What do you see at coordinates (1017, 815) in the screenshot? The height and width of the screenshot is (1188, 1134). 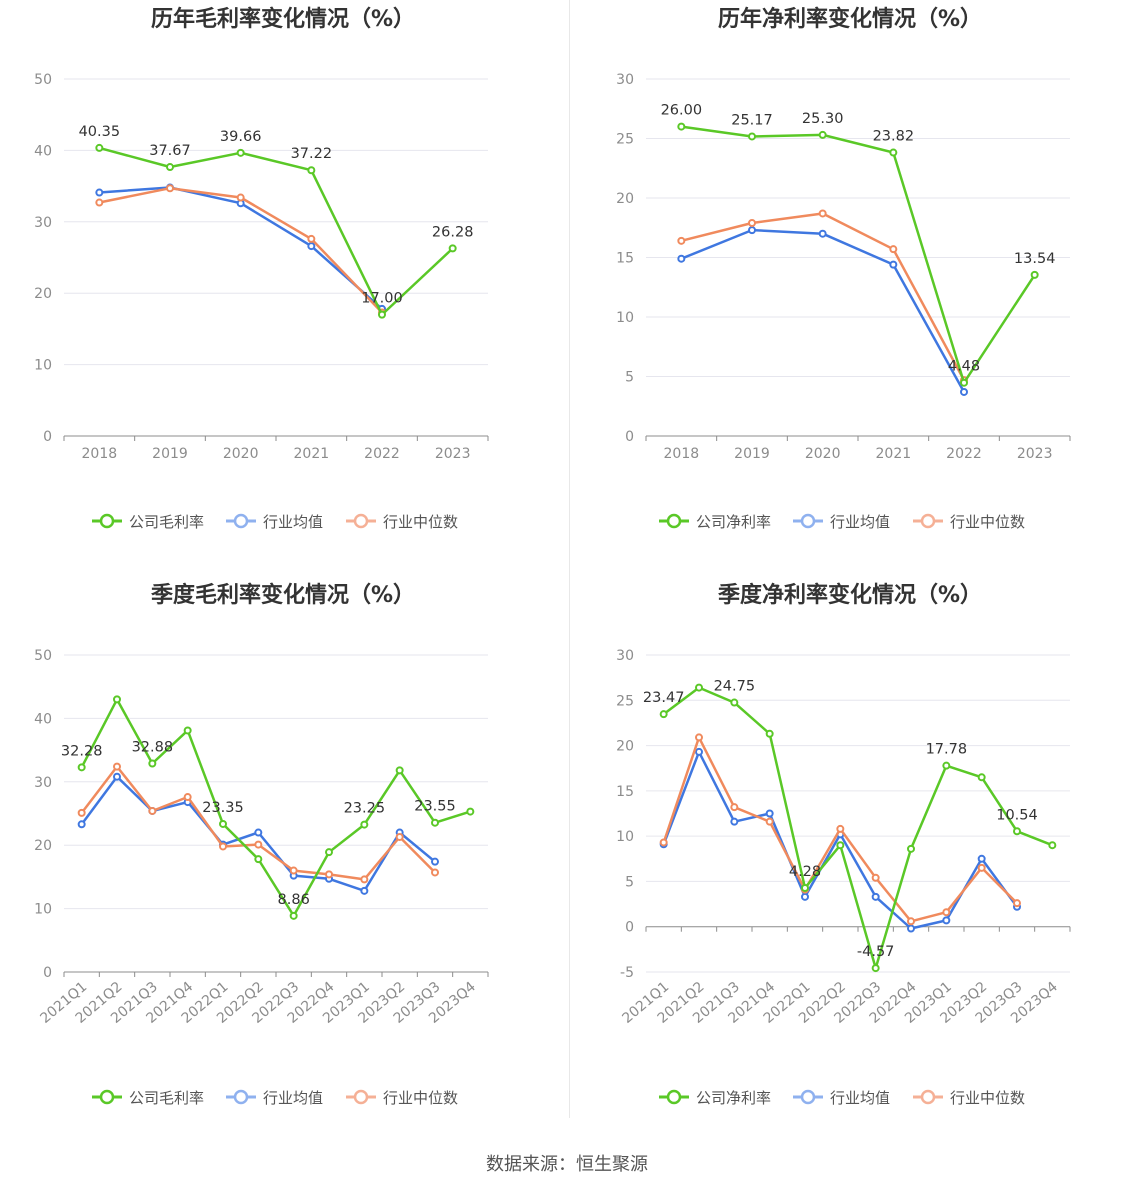 I see `data-label: 10.54` at bounding box center [1017, 815].